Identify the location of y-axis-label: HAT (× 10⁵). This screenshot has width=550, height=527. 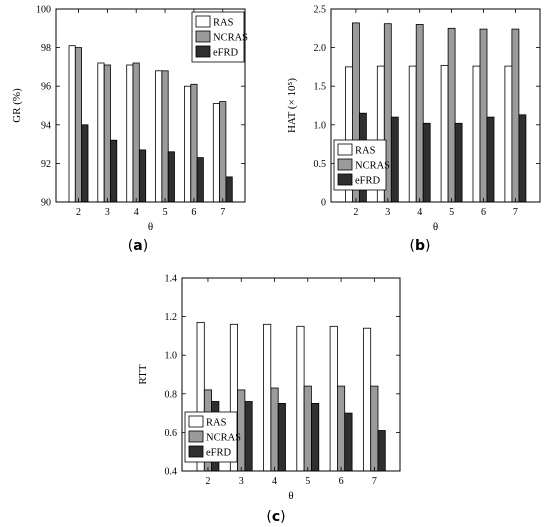
(292, 105).